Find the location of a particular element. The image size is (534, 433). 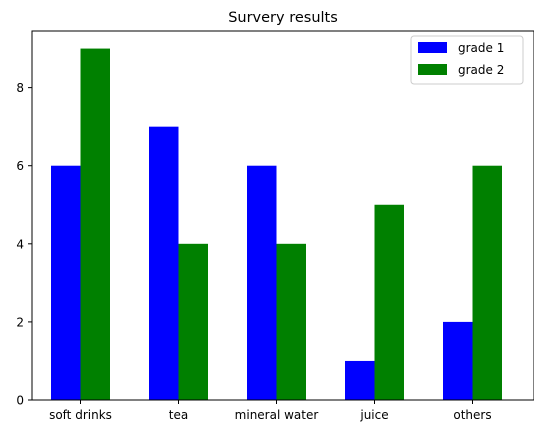

bar-grade-2-others is located at coordinates (487, 282).